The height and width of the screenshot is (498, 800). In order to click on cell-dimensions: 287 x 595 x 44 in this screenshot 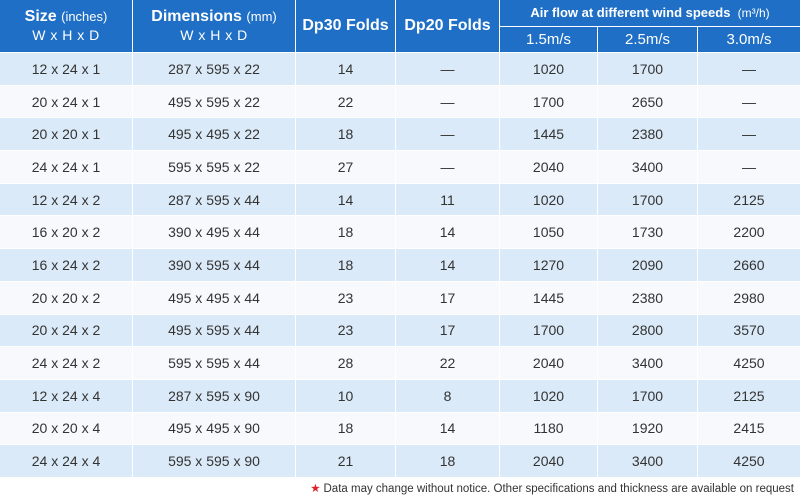, I will do `click(214, 200)`.